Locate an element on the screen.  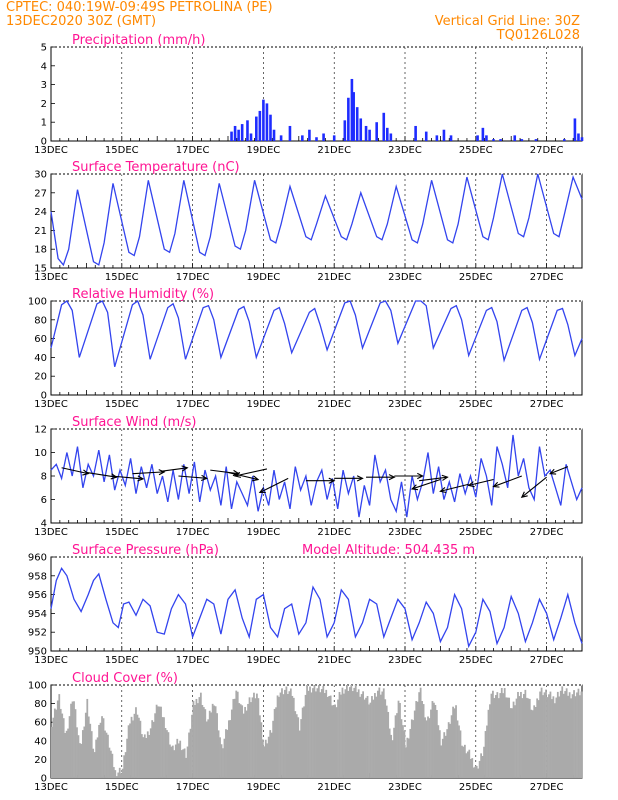
pressure-x-tick-label: 15DEC is located at coordinates (122, 660).